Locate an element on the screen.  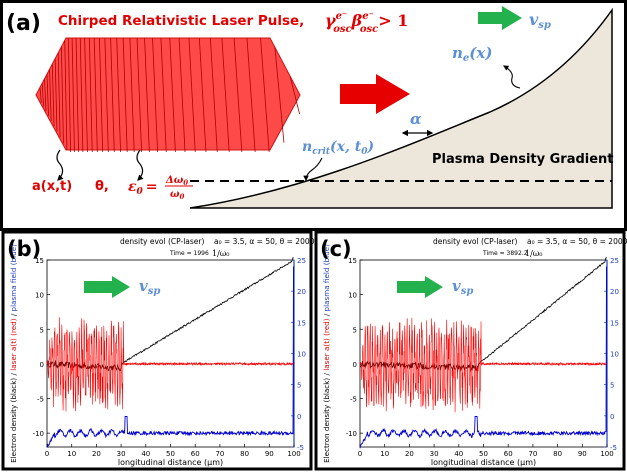
x-tick-label: 60 is located at coordinates (195, 454).